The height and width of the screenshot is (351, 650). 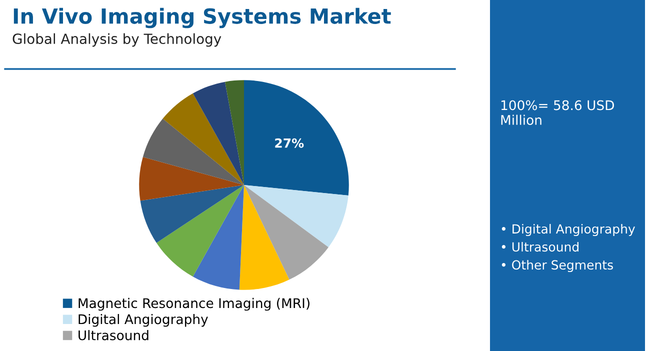 I want to click on text: • Other Segments, so click(x=557, y=266).